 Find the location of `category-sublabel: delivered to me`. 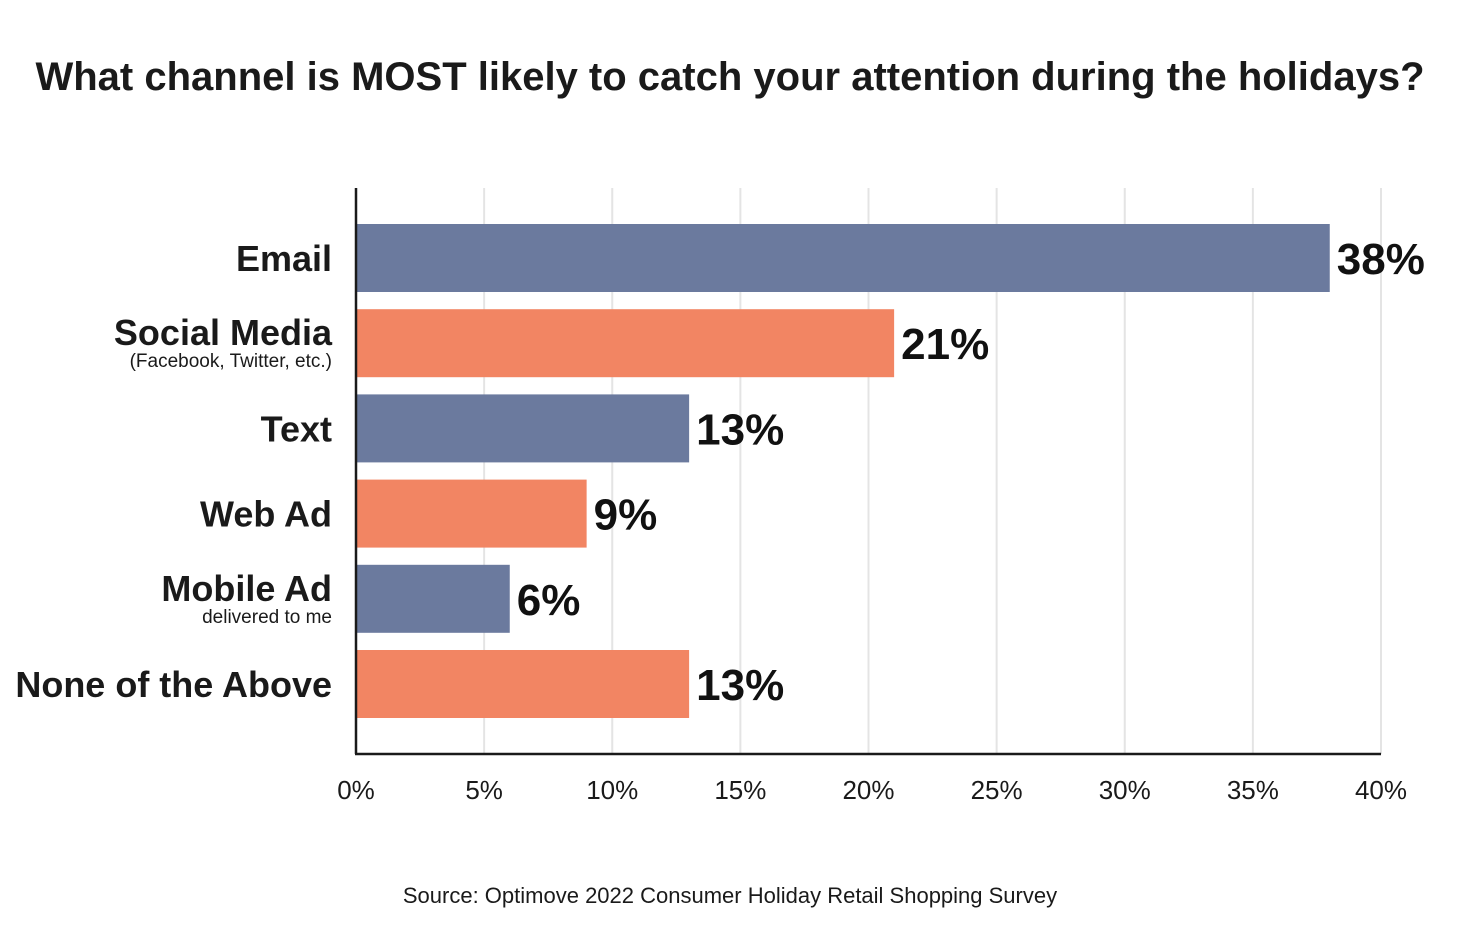

category-sublabel: delivered to me is located at coordinates (267, 617).